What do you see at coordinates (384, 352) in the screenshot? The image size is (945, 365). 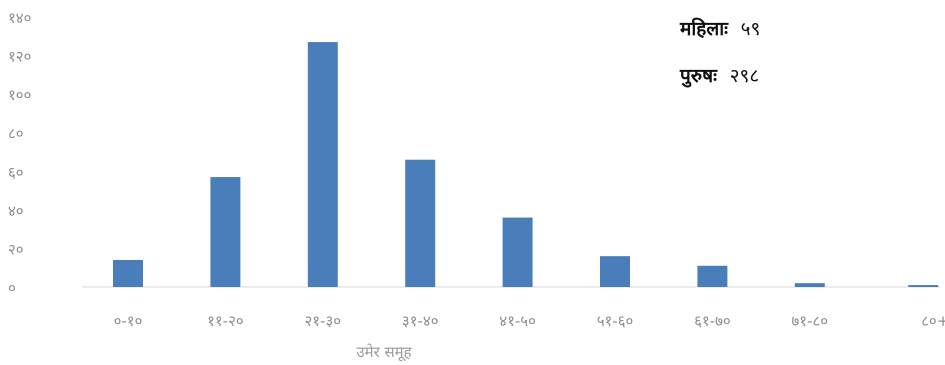 I see `x-axis-title: उमेर समूह` at bounding box center [384, 352].